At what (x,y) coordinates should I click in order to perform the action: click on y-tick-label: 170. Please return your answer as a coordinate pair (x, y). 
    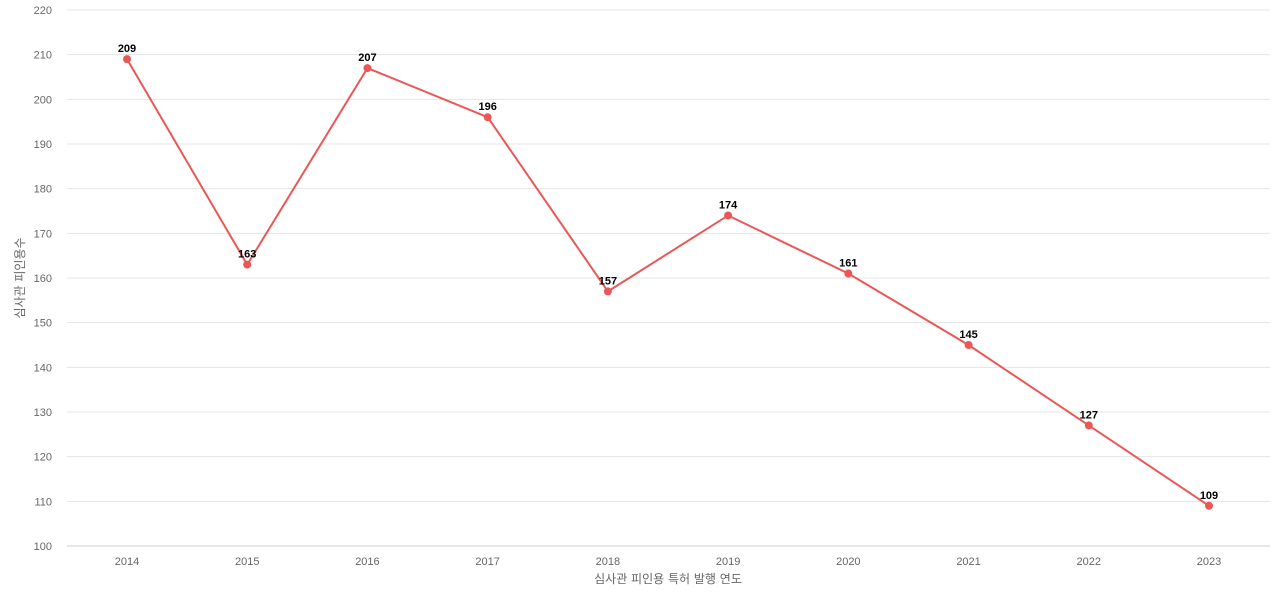
    Looking at the image, I should click on (43, 234).